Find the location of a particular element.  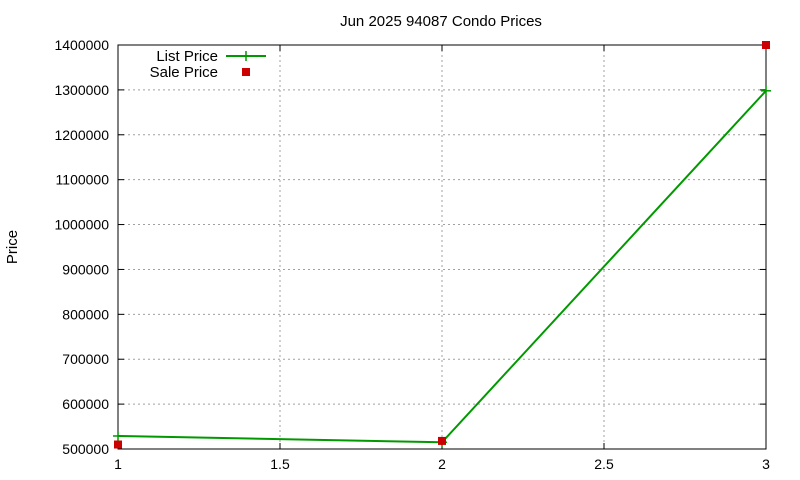

y-tick-label: 800000 is located at coordinates (85, 314).